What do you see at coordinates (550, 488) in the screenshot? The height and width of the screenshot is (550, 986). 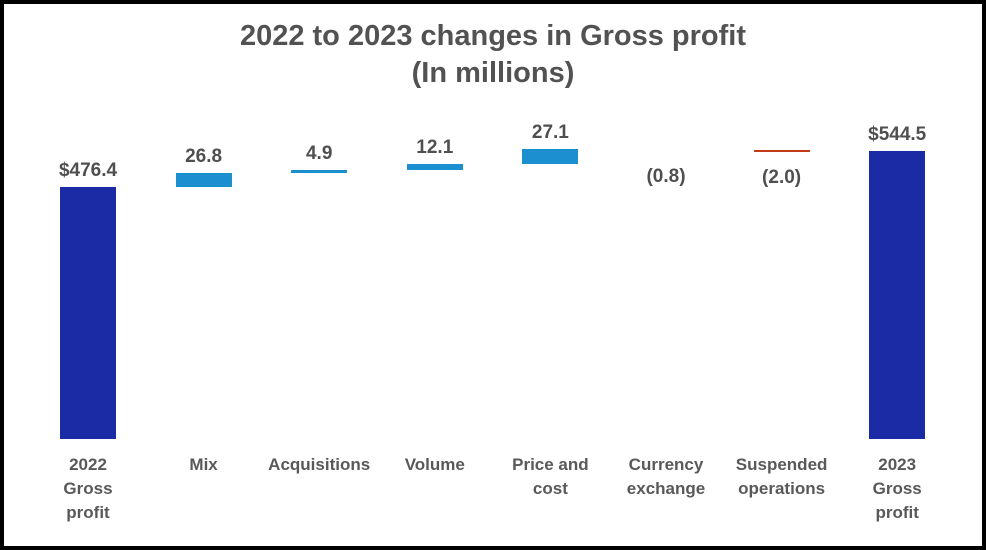 I see `axis-label-line: cost` at bounding box center [550, 488].